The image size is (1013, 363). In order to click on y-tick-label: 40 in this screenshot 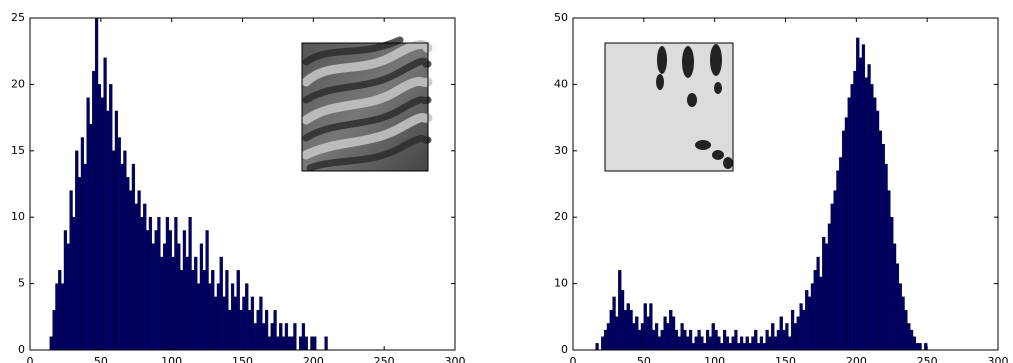, I will do `click(561, 83)`.